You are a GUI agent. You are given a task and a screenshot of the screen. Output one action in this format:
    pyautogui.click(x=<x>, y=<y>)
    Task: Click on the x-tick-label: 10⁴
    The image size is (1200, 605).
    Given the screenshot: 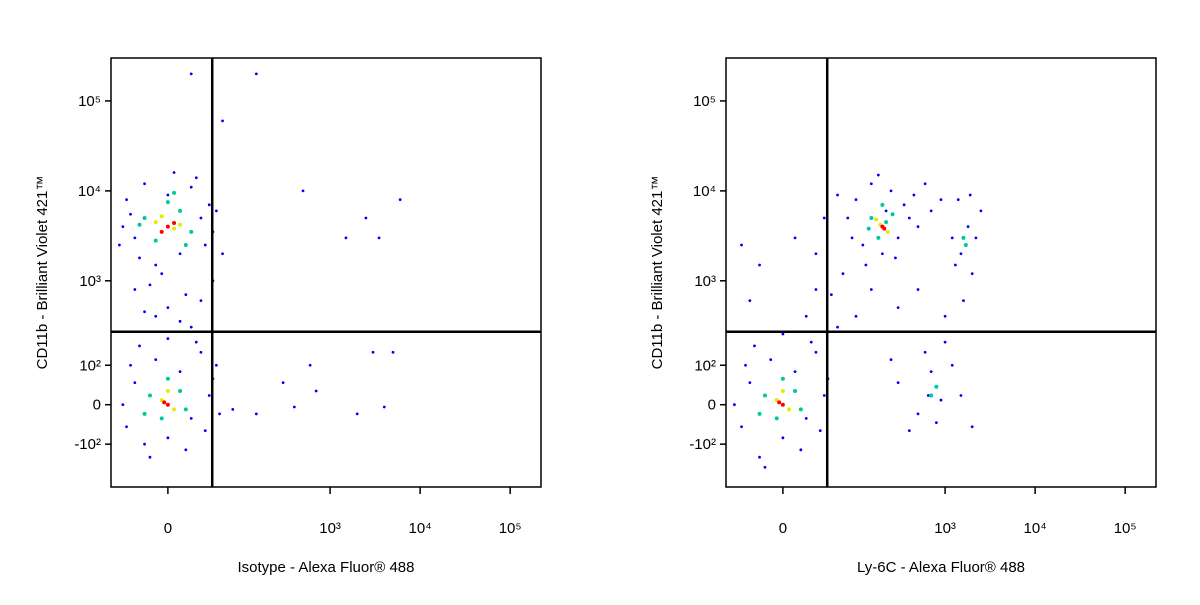 What is the action you would take?
    pyautogui.click(x=1035, y=528)
    